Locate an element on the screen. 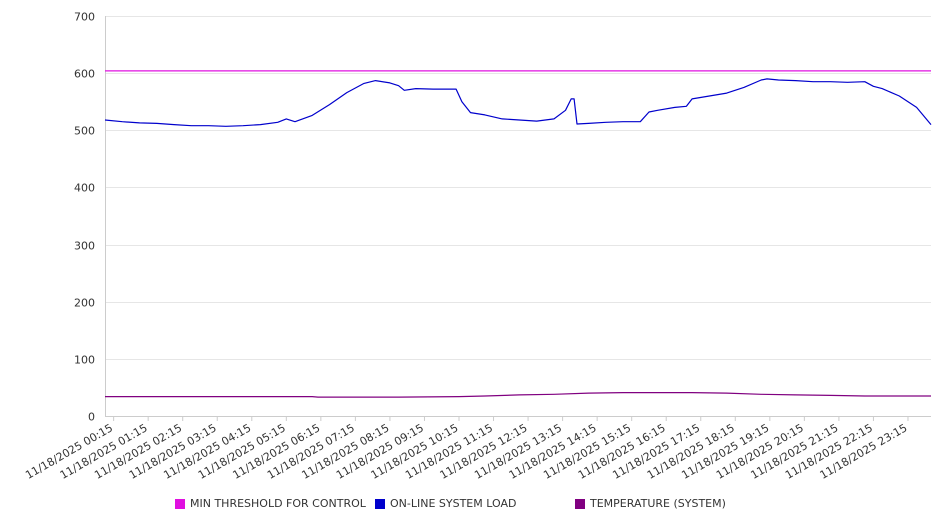 This screenshot has width=946, height=526. legend-swatch-system-load is located at coordinates (380, 503).